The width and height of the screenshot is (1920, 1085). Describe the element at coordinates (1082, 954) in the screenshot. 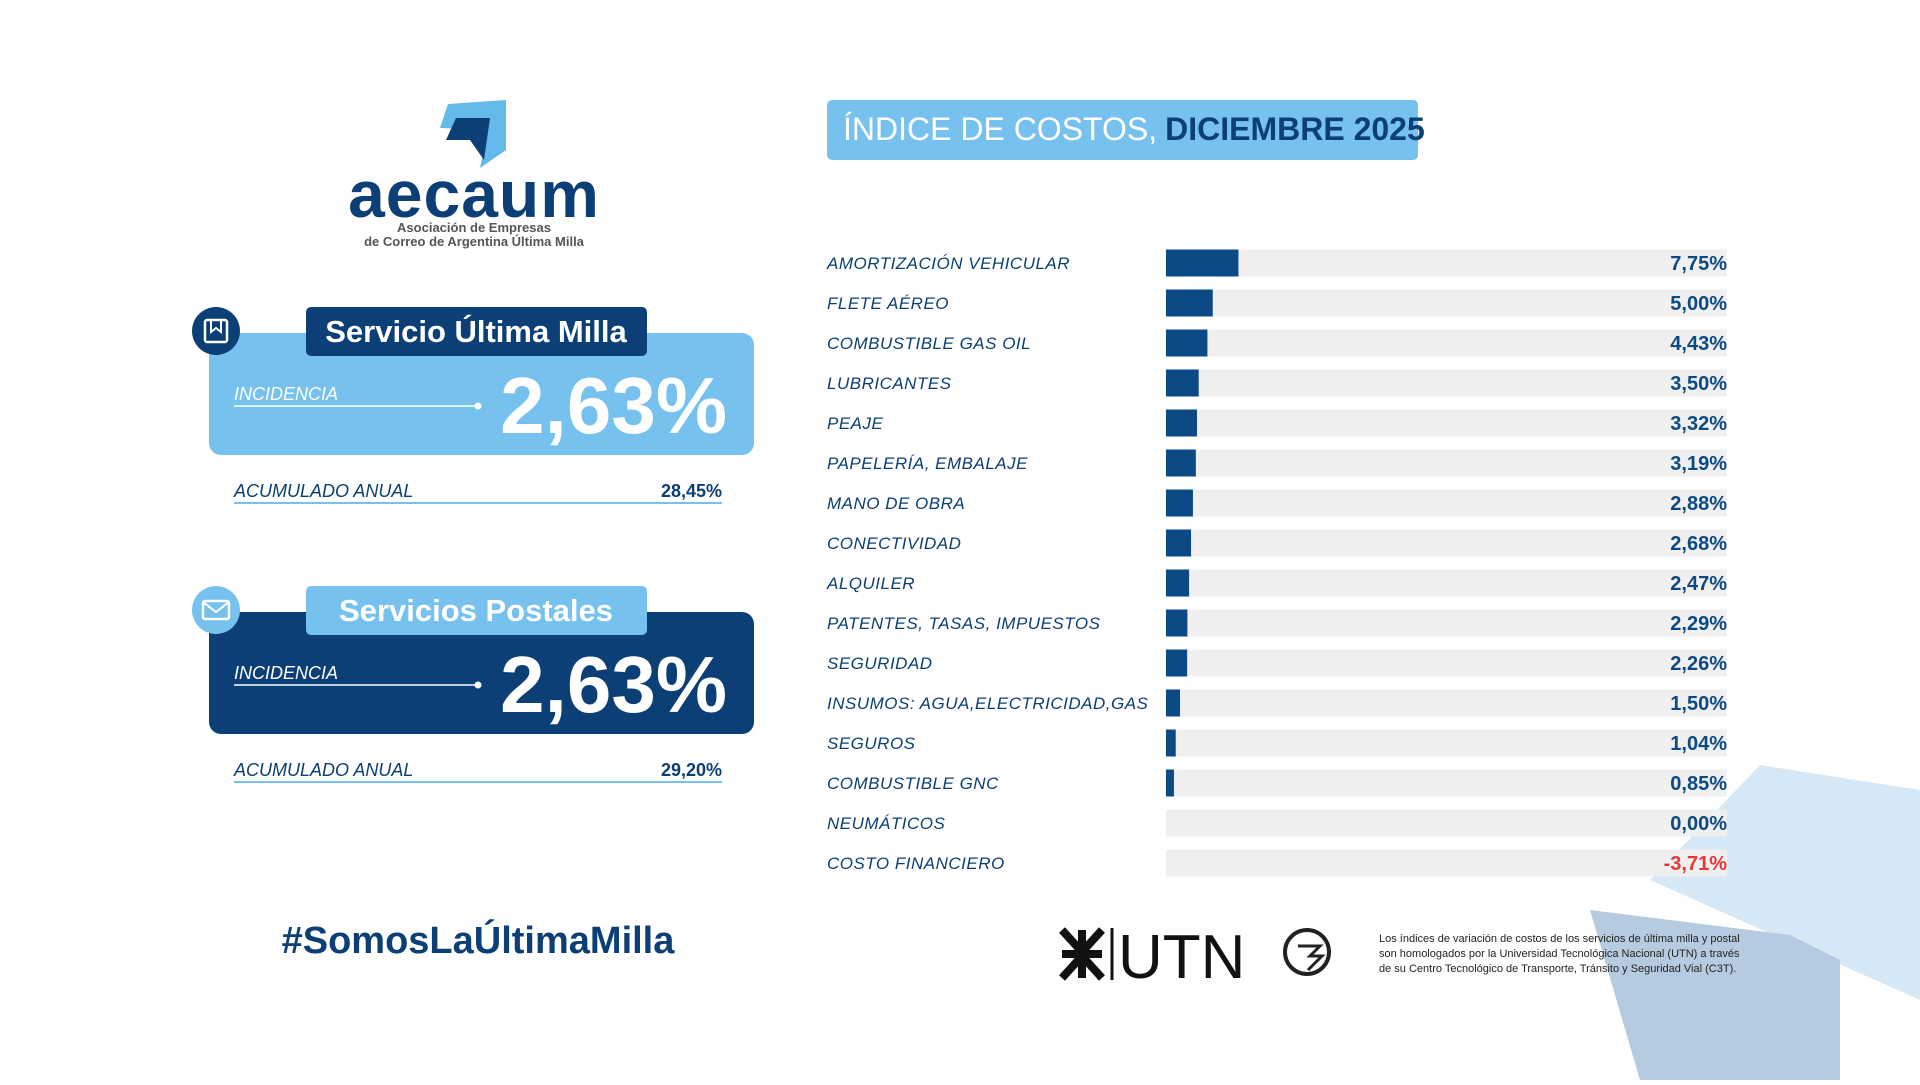

I see `utn-symbol` at that location.